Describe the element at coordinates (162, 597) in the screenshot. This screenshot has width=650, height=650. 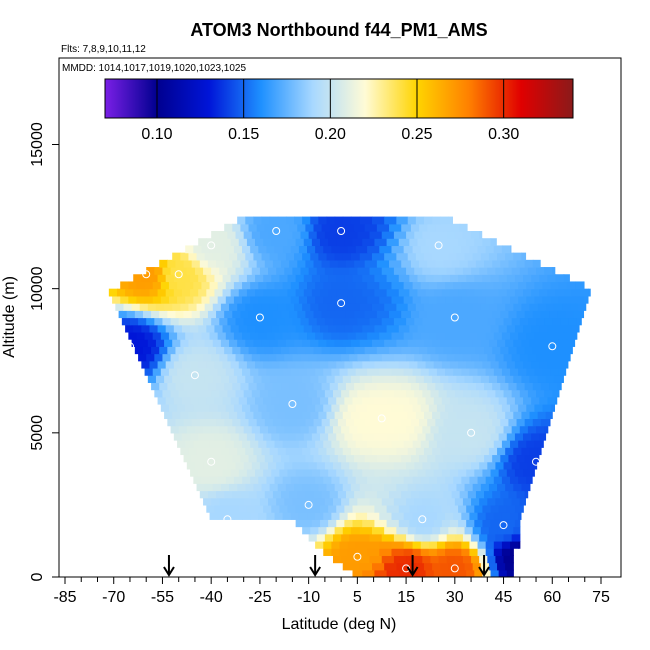
I see `x-tick-label: -55` at that location.